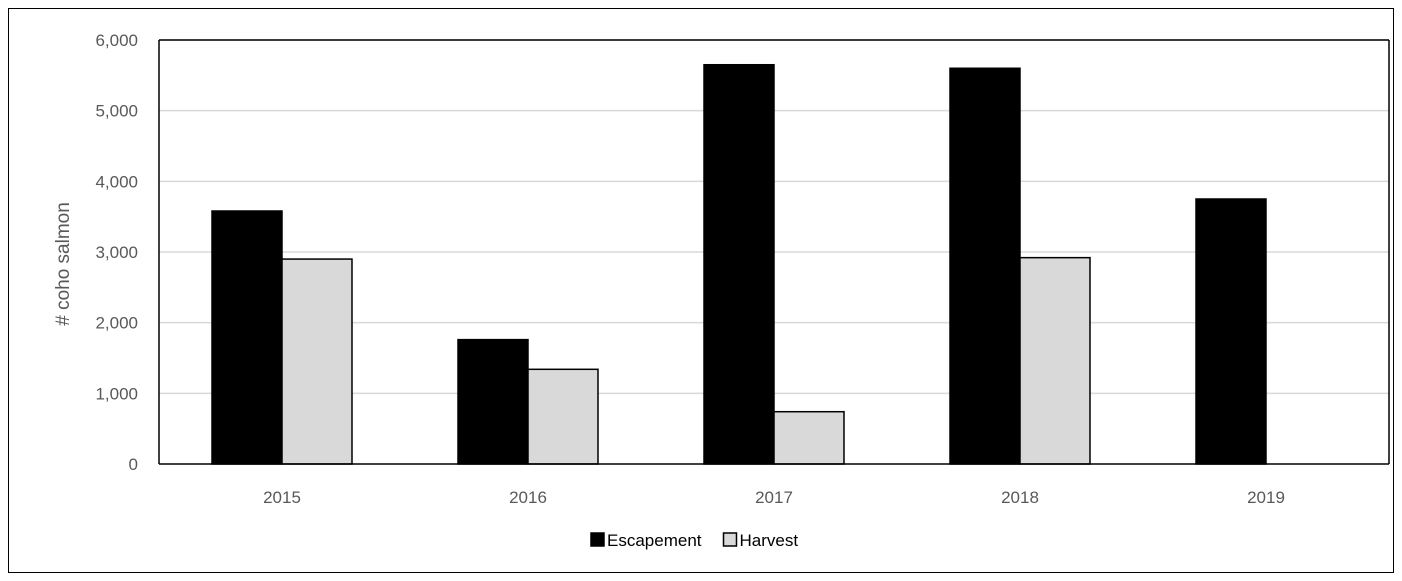  What do you see at coordinates (116, 393) in the screenshot?
I see `y-tick-label: 1,000` at bounding box center [116, 393].